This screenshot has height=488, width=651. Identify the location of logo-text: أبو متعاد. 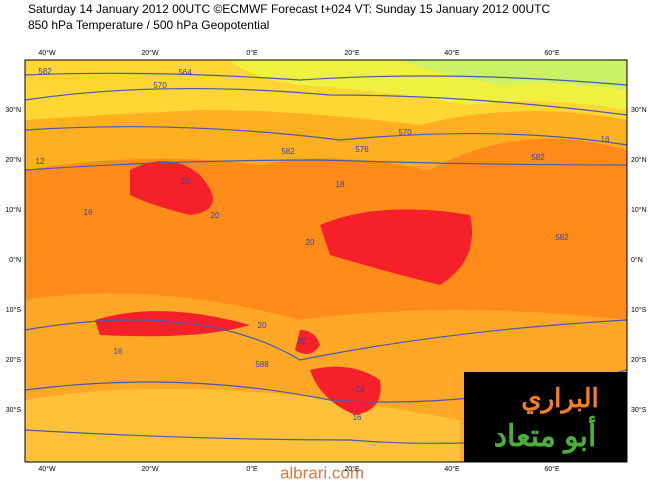
(545, 434).